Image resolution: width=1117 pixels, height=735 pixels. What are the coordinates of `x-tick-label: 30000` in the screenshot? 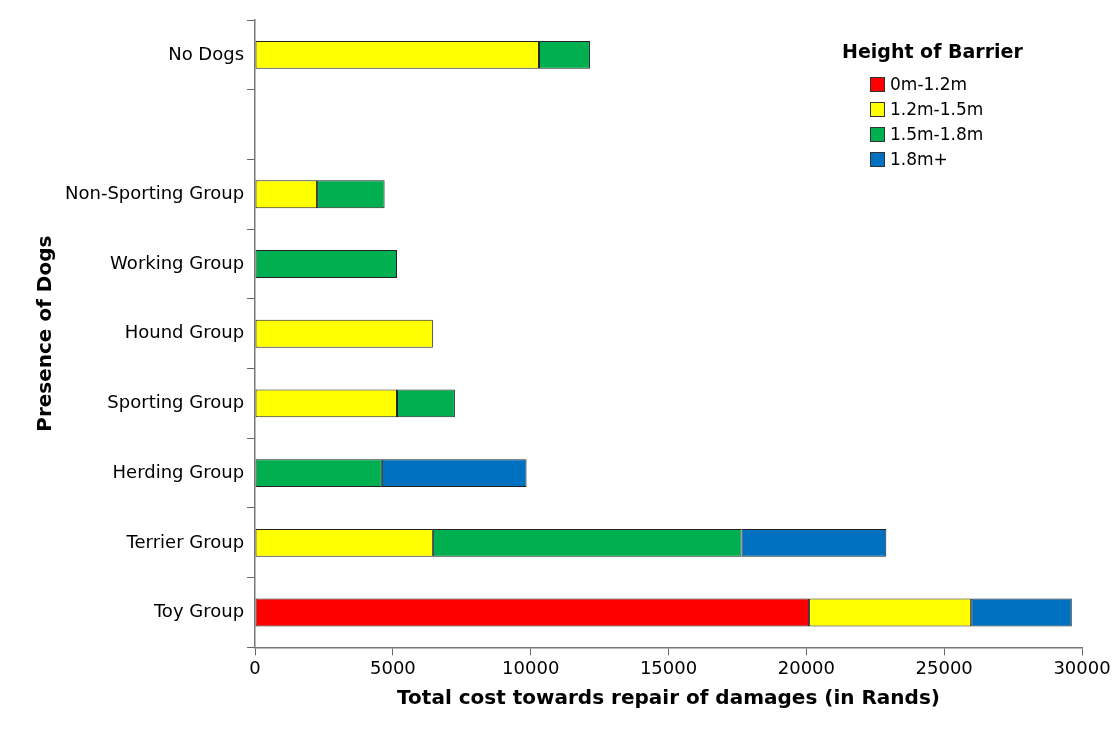 It's located at (1082, 667).